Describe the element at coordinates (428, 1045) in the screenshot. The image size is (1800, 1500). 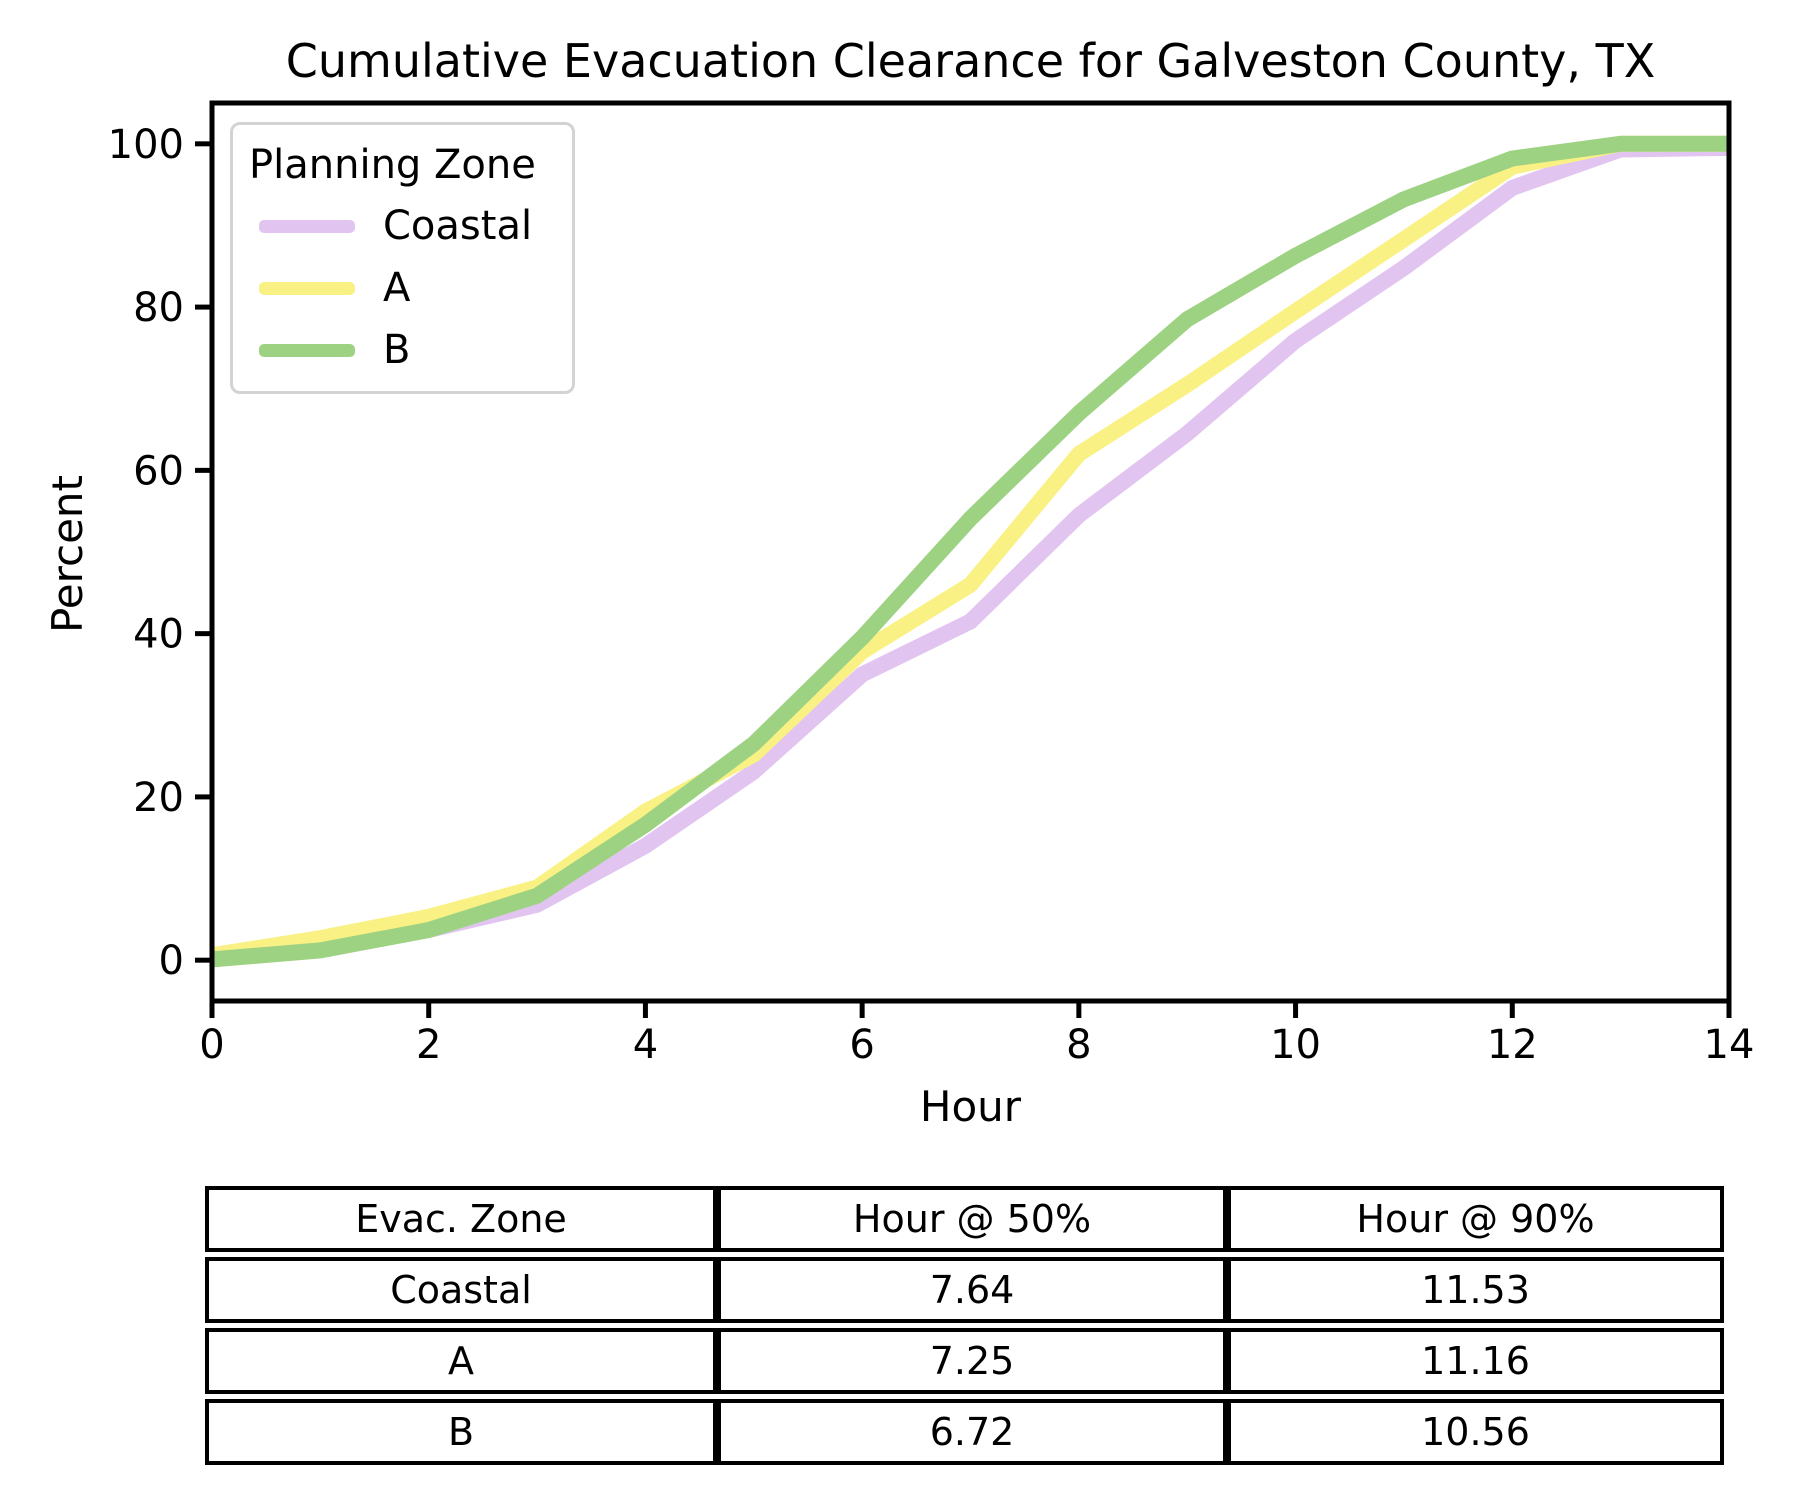
I see `x-tick-label: 2` at that location.